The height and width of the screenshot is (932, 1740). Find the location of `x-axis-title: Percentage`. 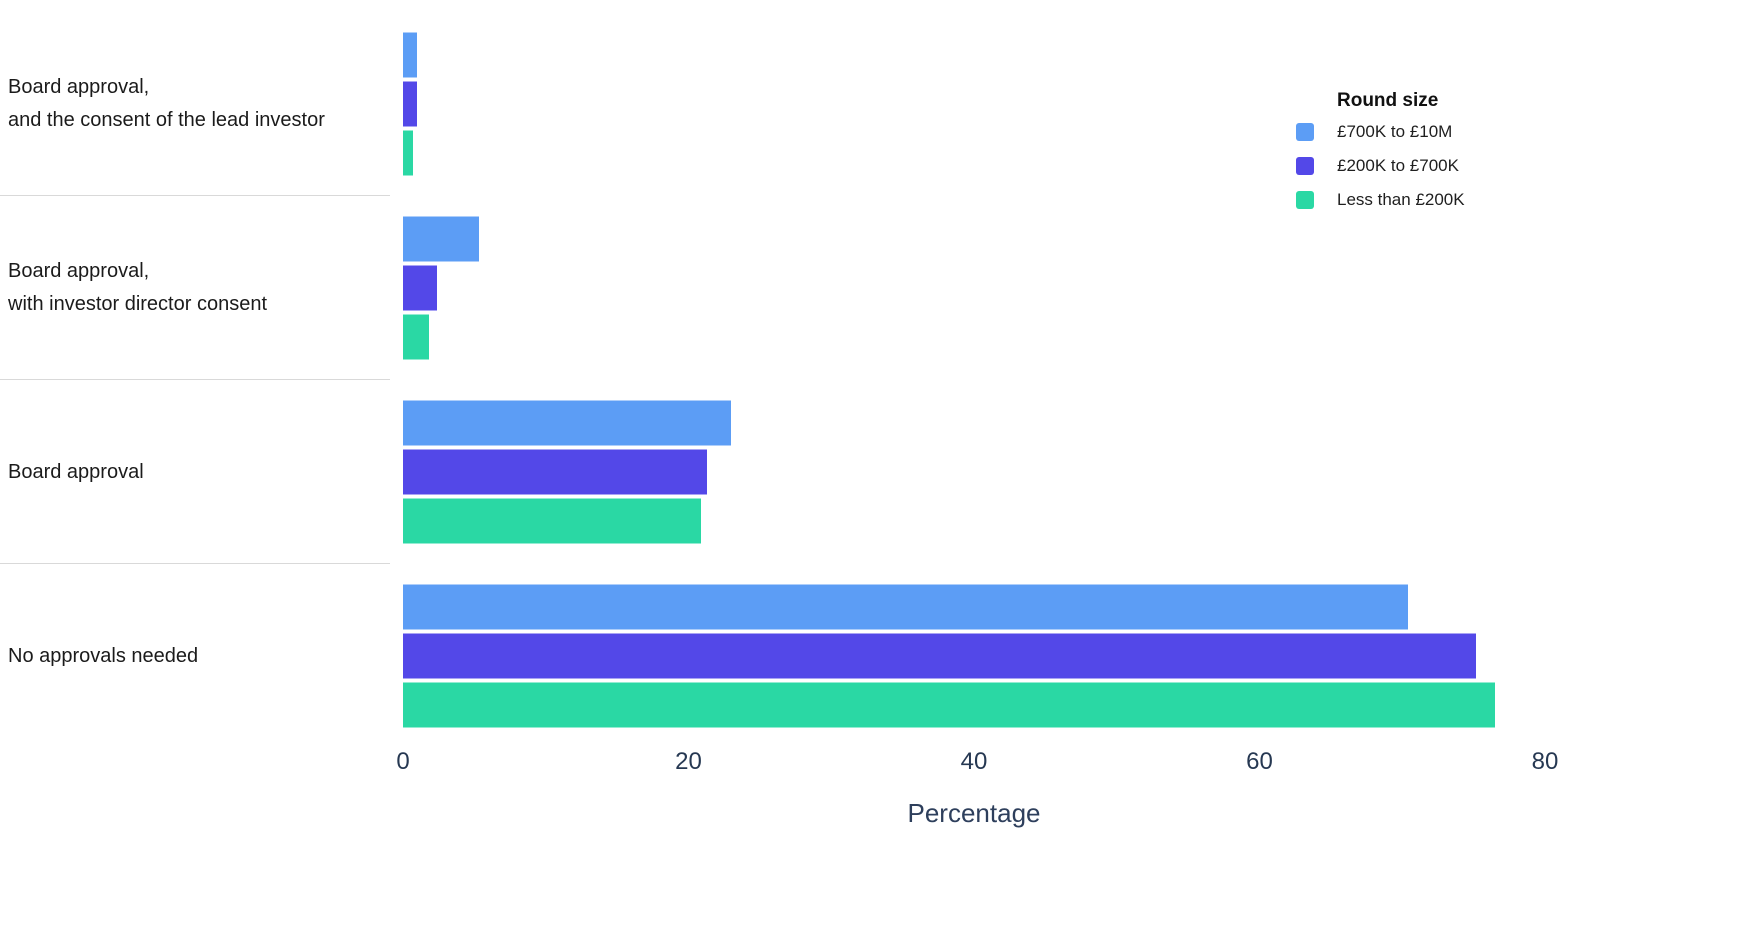

x-axis-title: Percentage is located at coordinates (974, 813).